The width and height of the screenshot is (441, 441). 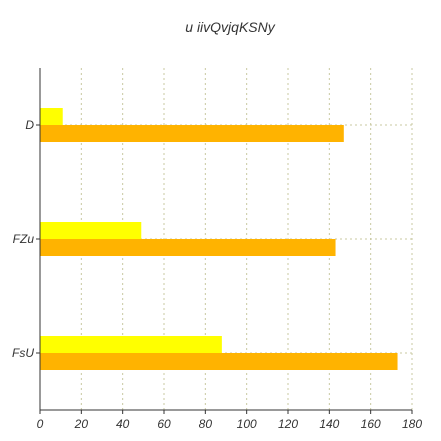 I want to click on x-tick-label: 20, so click(x=81, y=424).